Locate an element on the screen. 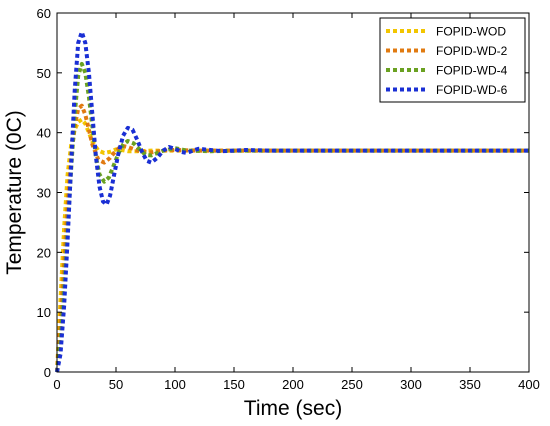 This screenshot has width=550, height=426. x-tick-label: 0 is located at coordinates (56, 384).